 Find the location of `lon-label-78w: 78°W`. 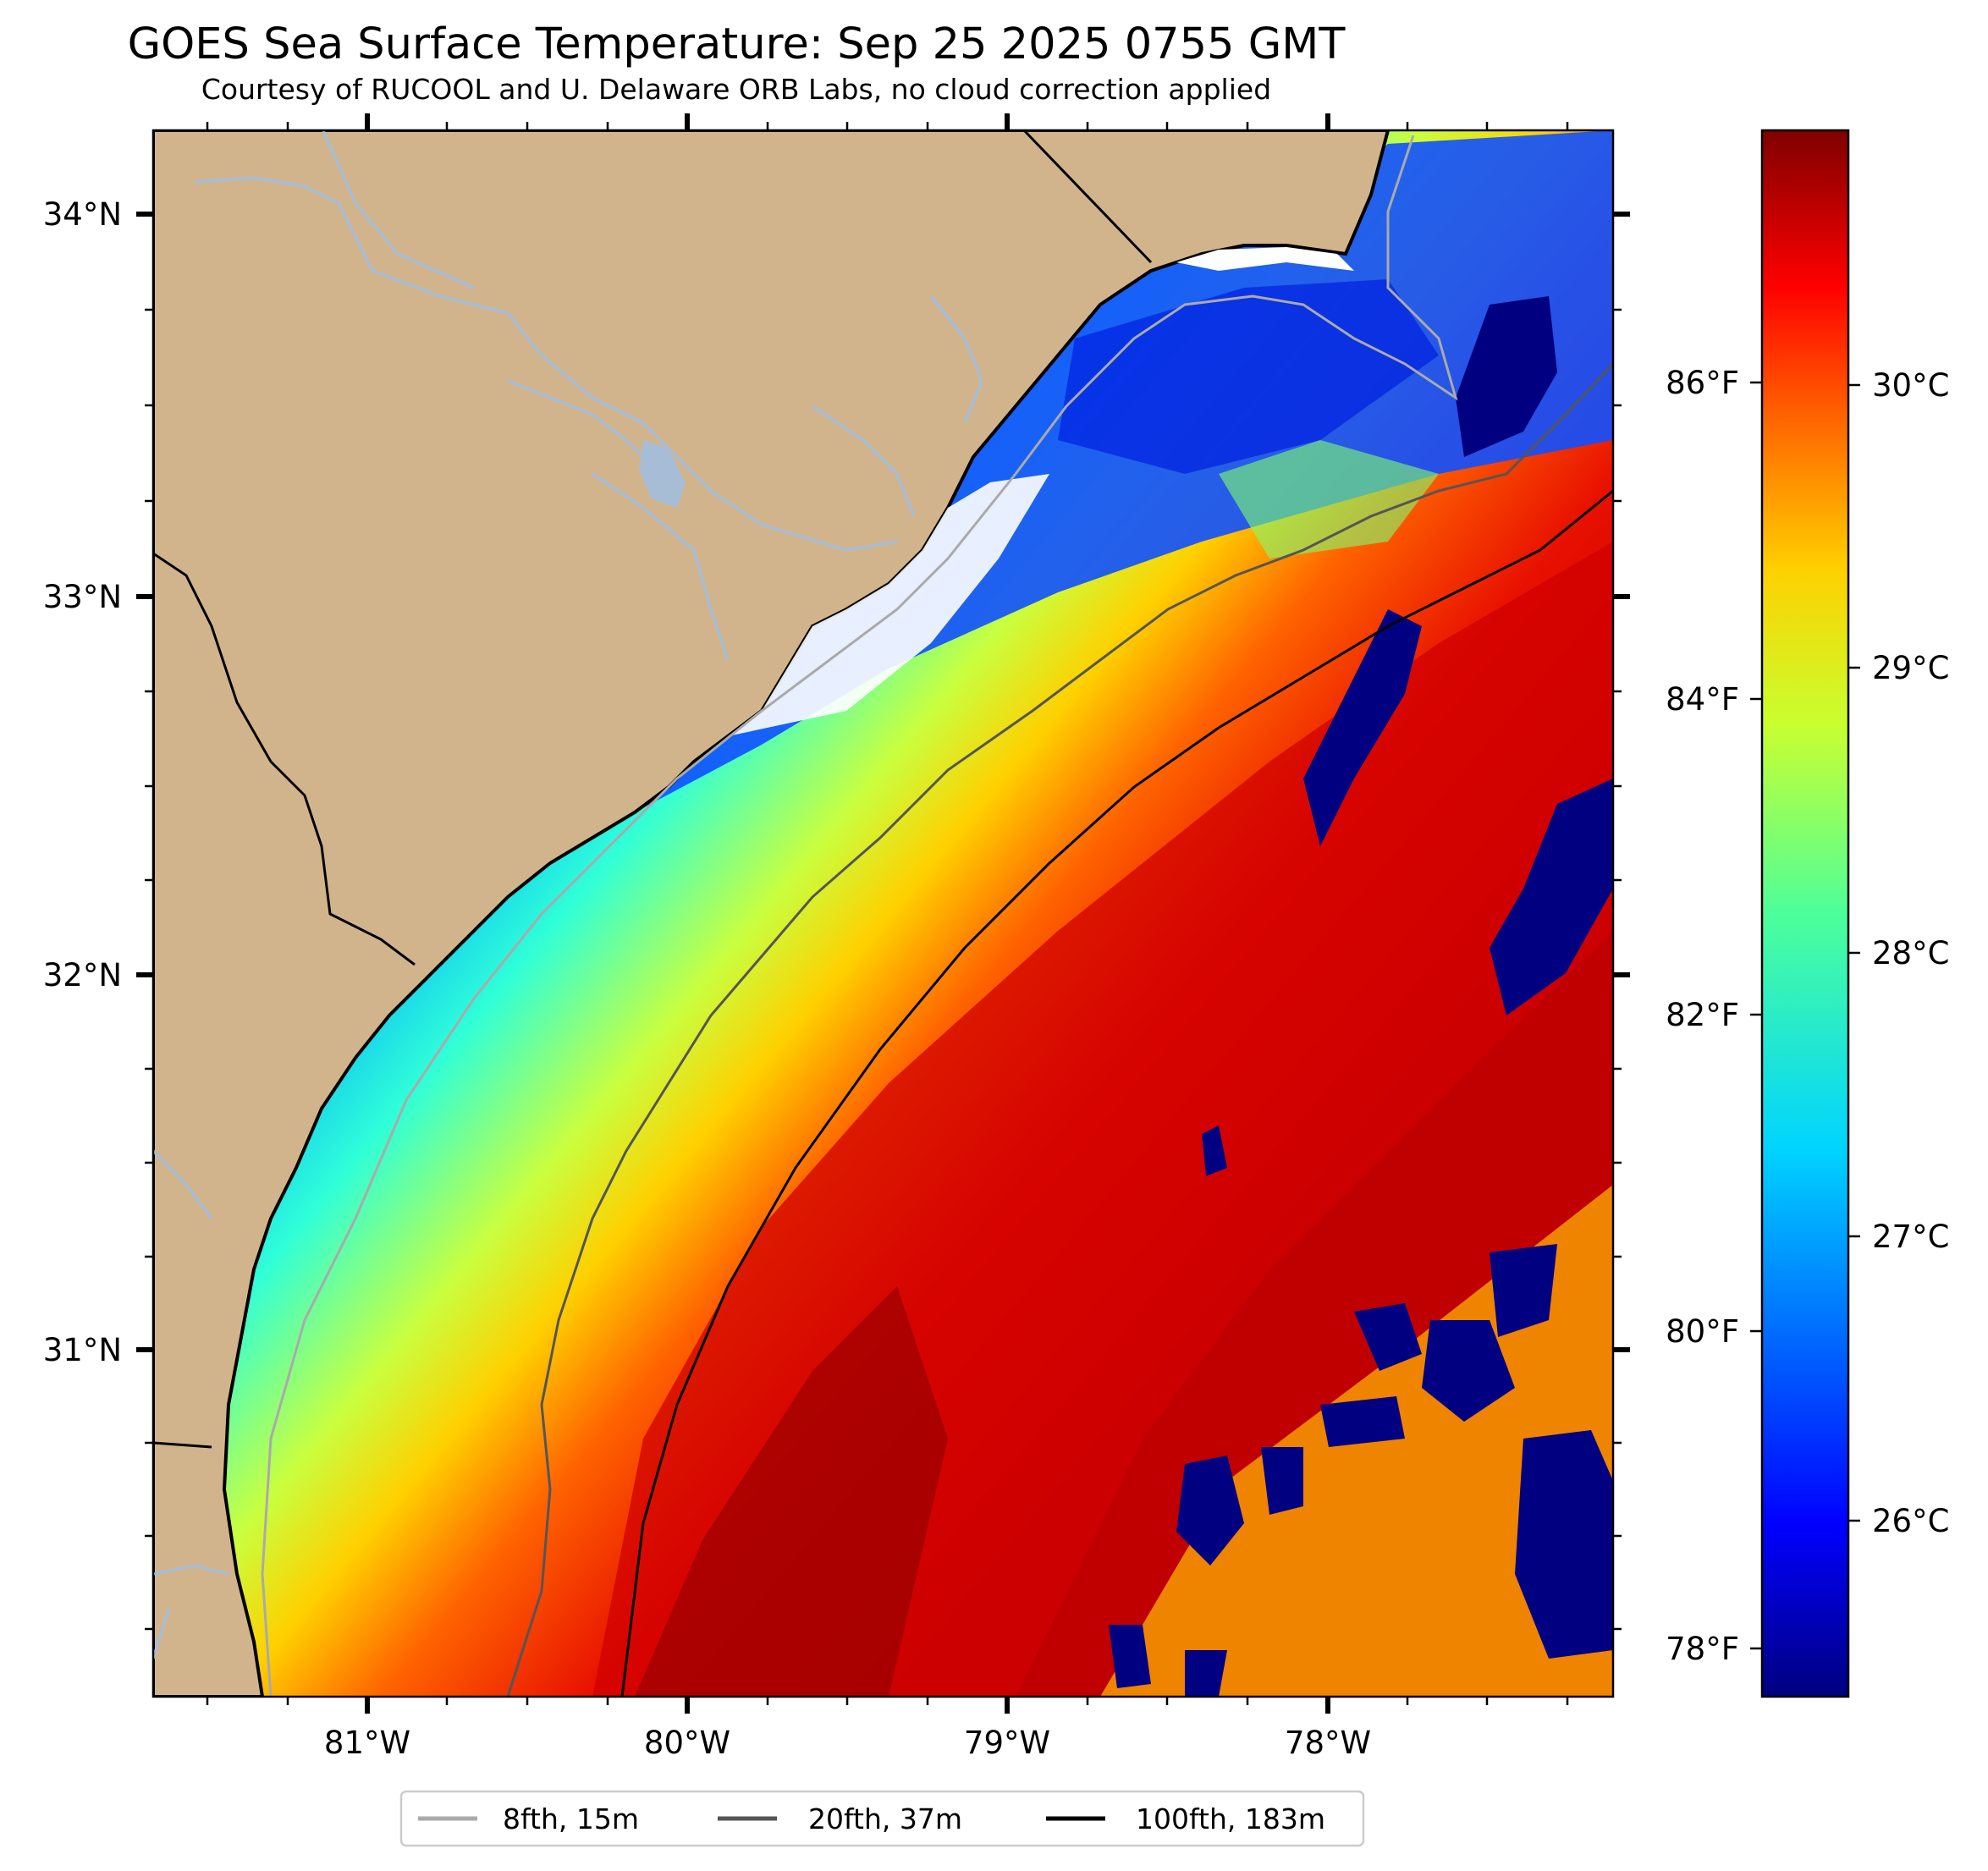

lon-label-78w: 78°W is located at coordinates (1328, 1743).